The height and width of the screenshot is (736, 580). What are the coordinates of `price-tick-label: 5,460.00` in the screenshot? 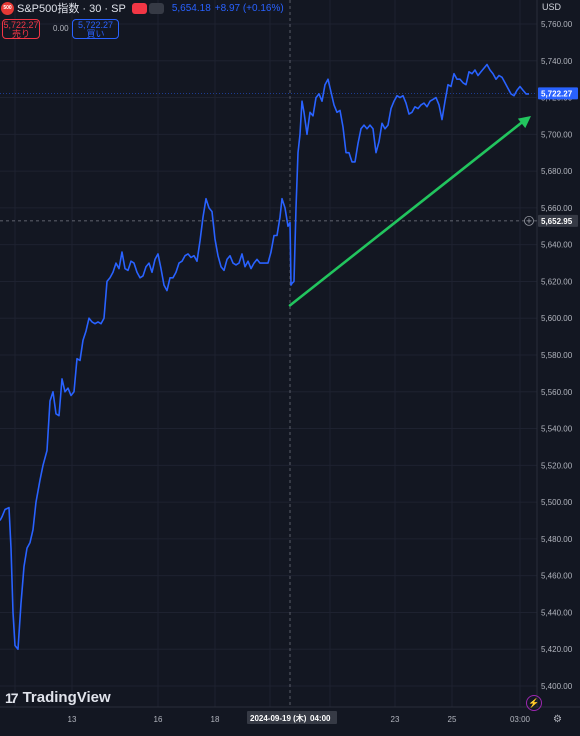 It's located at (557, 576).